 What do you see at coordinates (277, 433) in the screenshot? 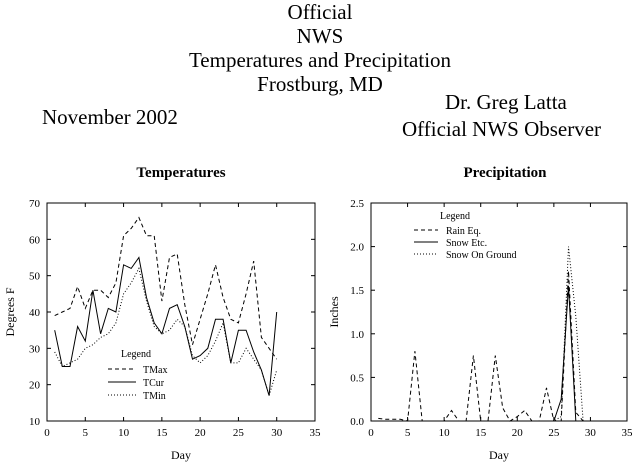
I see `temp-xtick-label-6: 30` at bounding box center [277, 433].